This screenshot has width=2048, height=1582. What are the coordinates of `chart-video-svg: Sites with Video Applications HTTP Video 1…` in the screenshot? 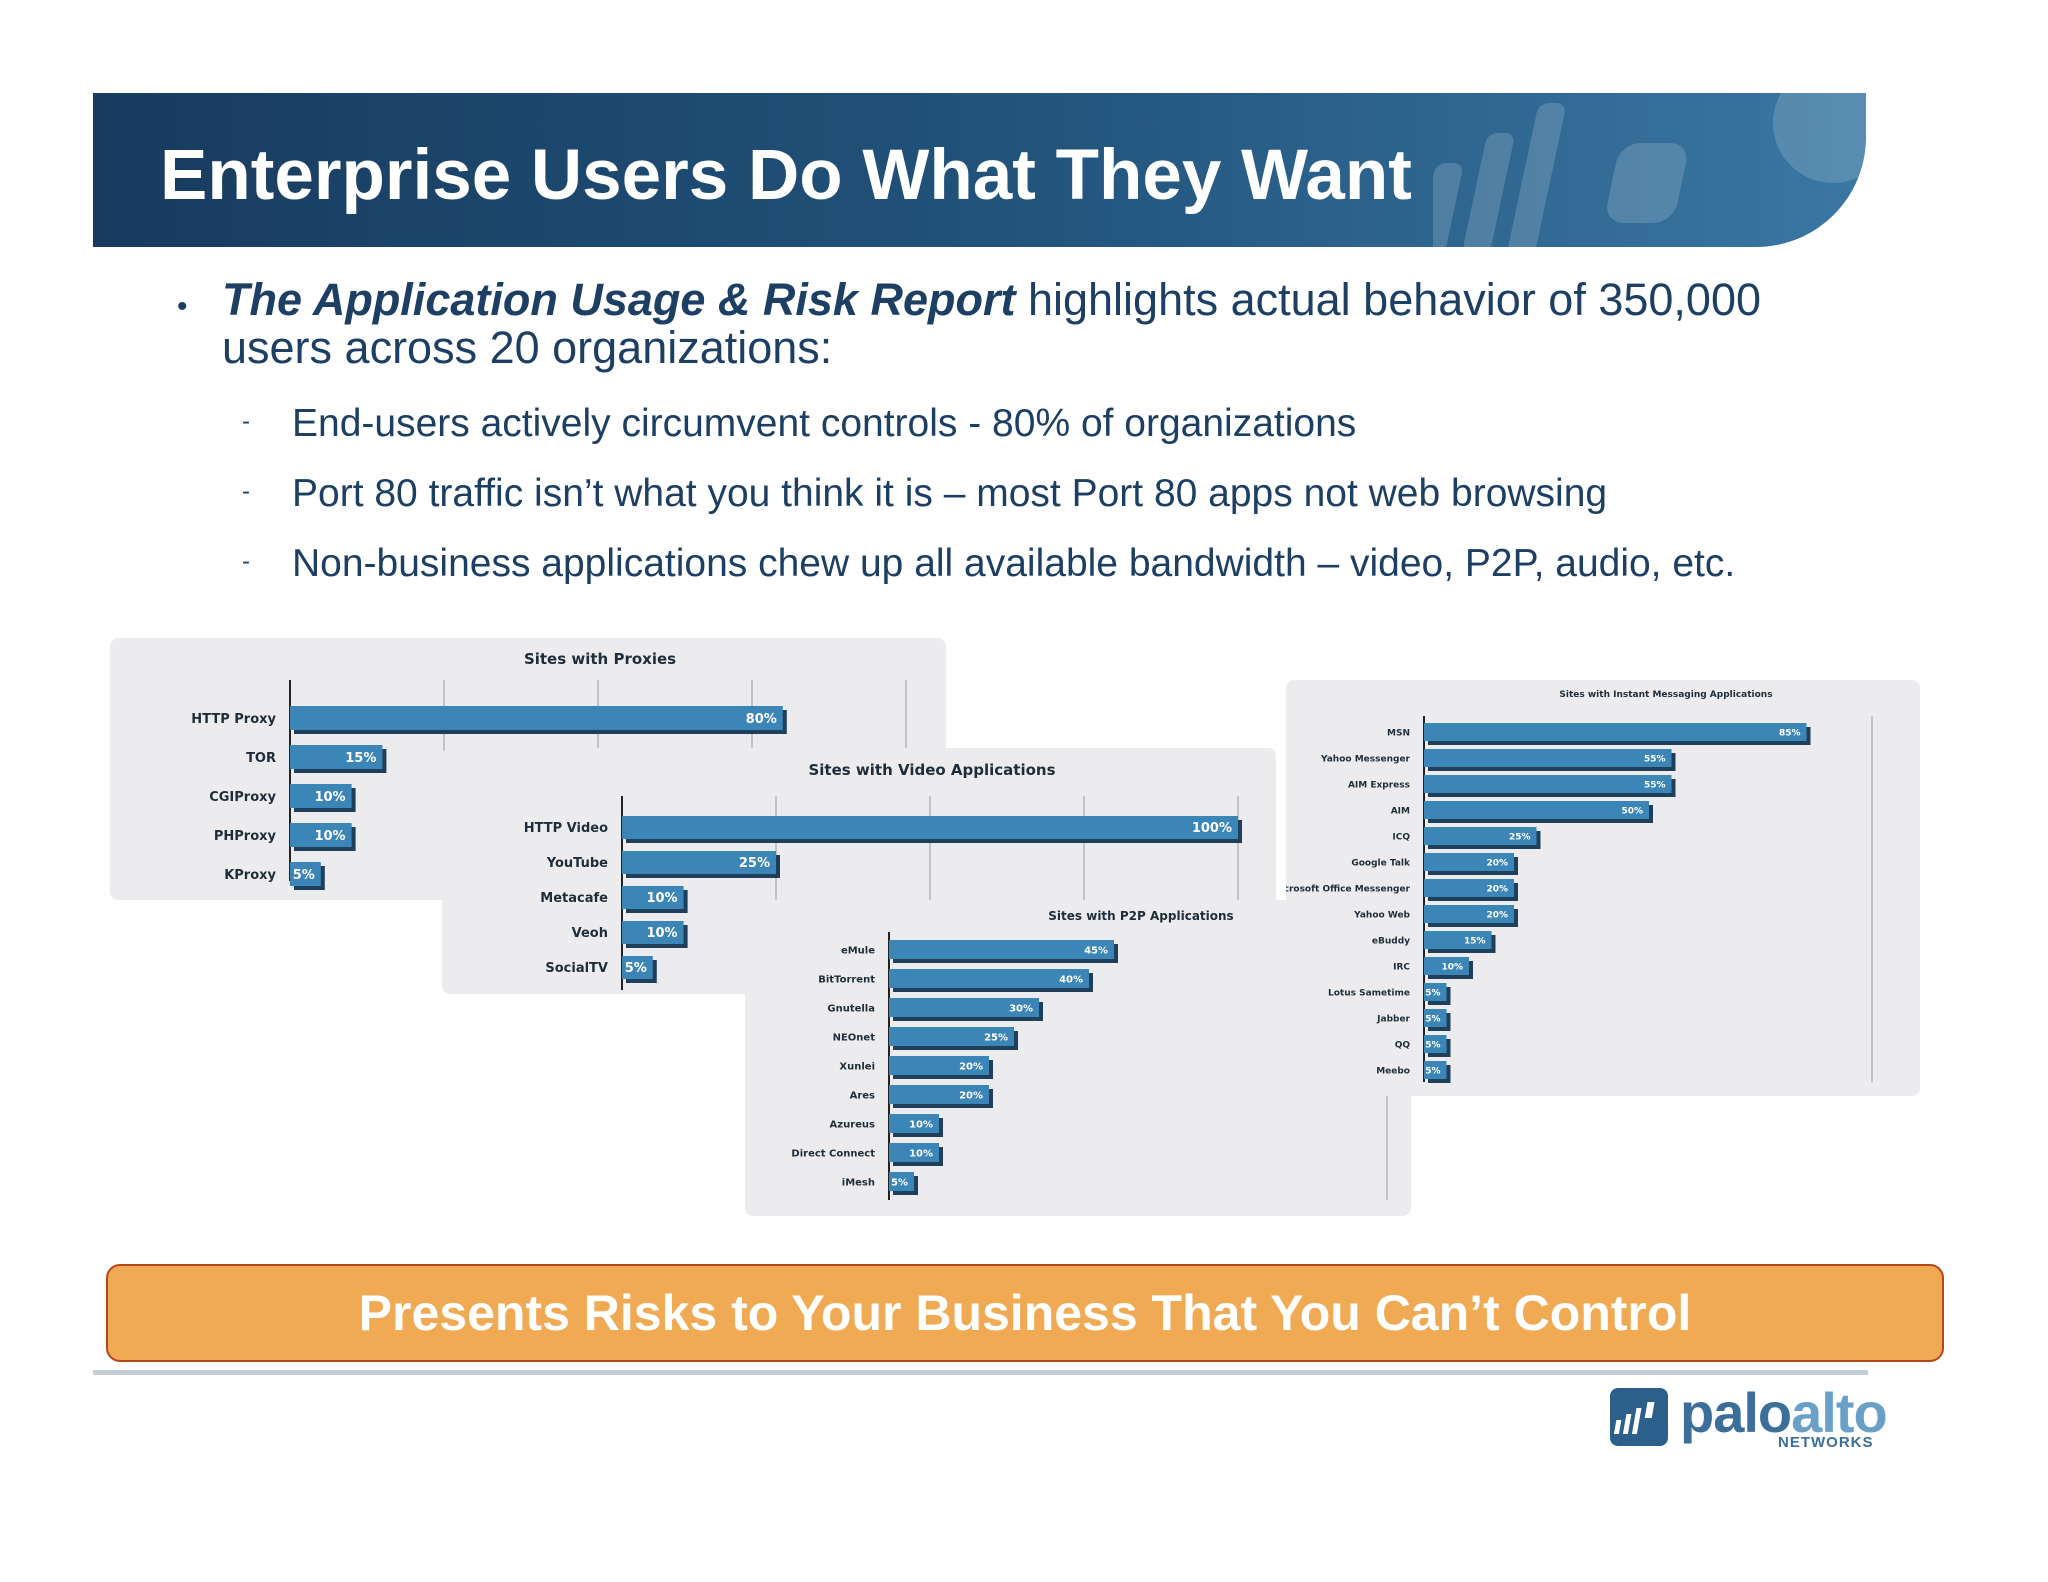 It's located at (883, 875).